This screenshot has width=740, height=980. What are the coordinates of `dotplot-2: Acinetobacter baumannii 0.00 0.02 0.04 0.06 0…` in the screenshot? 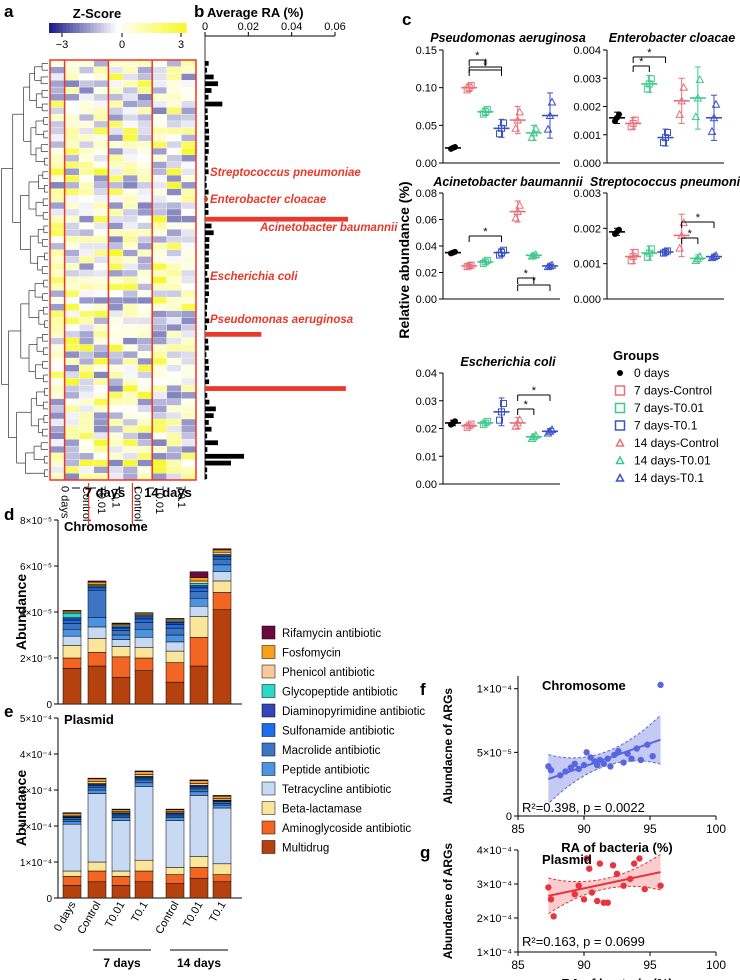 It's located at (500, 240).